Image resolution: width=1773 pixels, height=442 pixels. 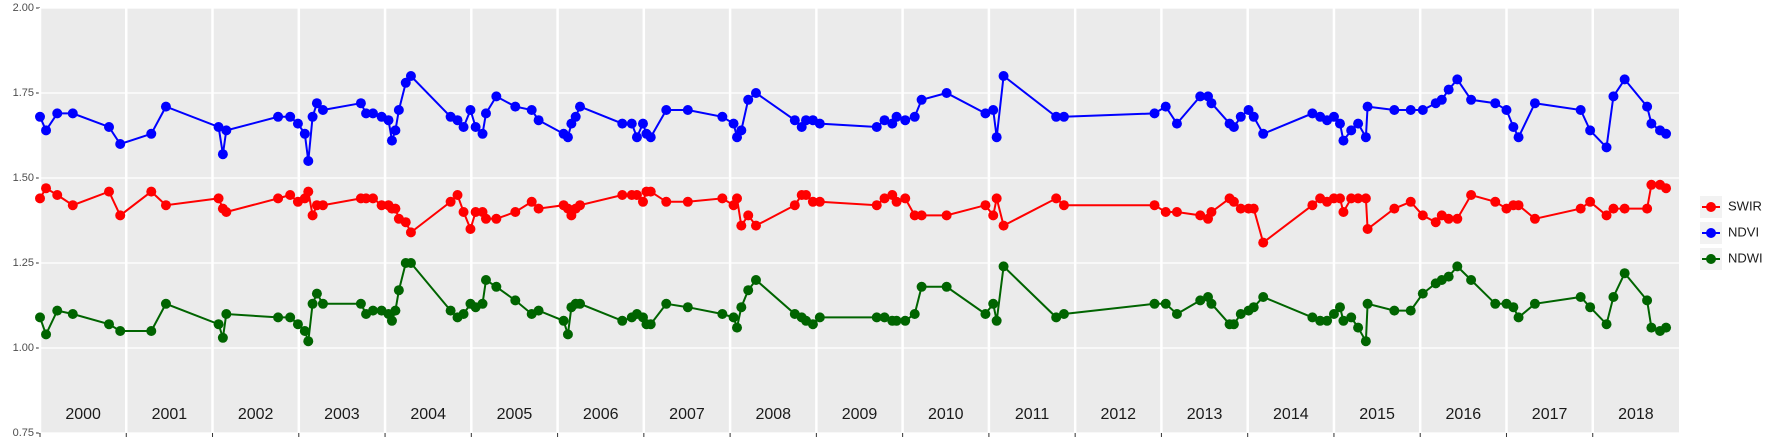 What do you see at coordinates (1464, 414) in the screenshot?
I see `year-label: 2016` at bounding box center [1464, 414].